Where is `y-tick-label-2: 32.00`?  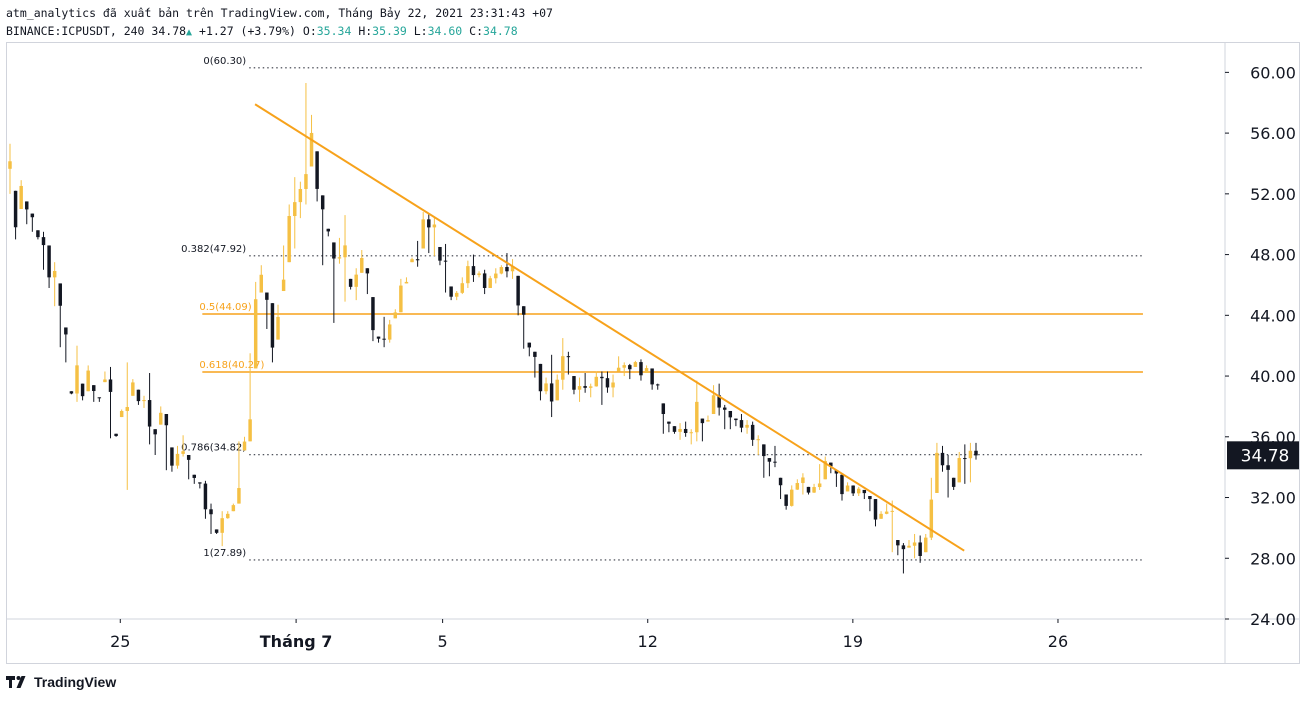 y-tick-label-2: 32.00 is located at coordinates (1273, 498).